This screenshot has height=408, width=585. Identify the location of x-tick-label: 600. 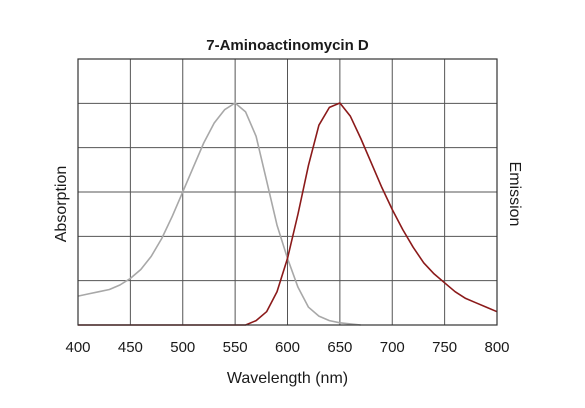
(287, 347).